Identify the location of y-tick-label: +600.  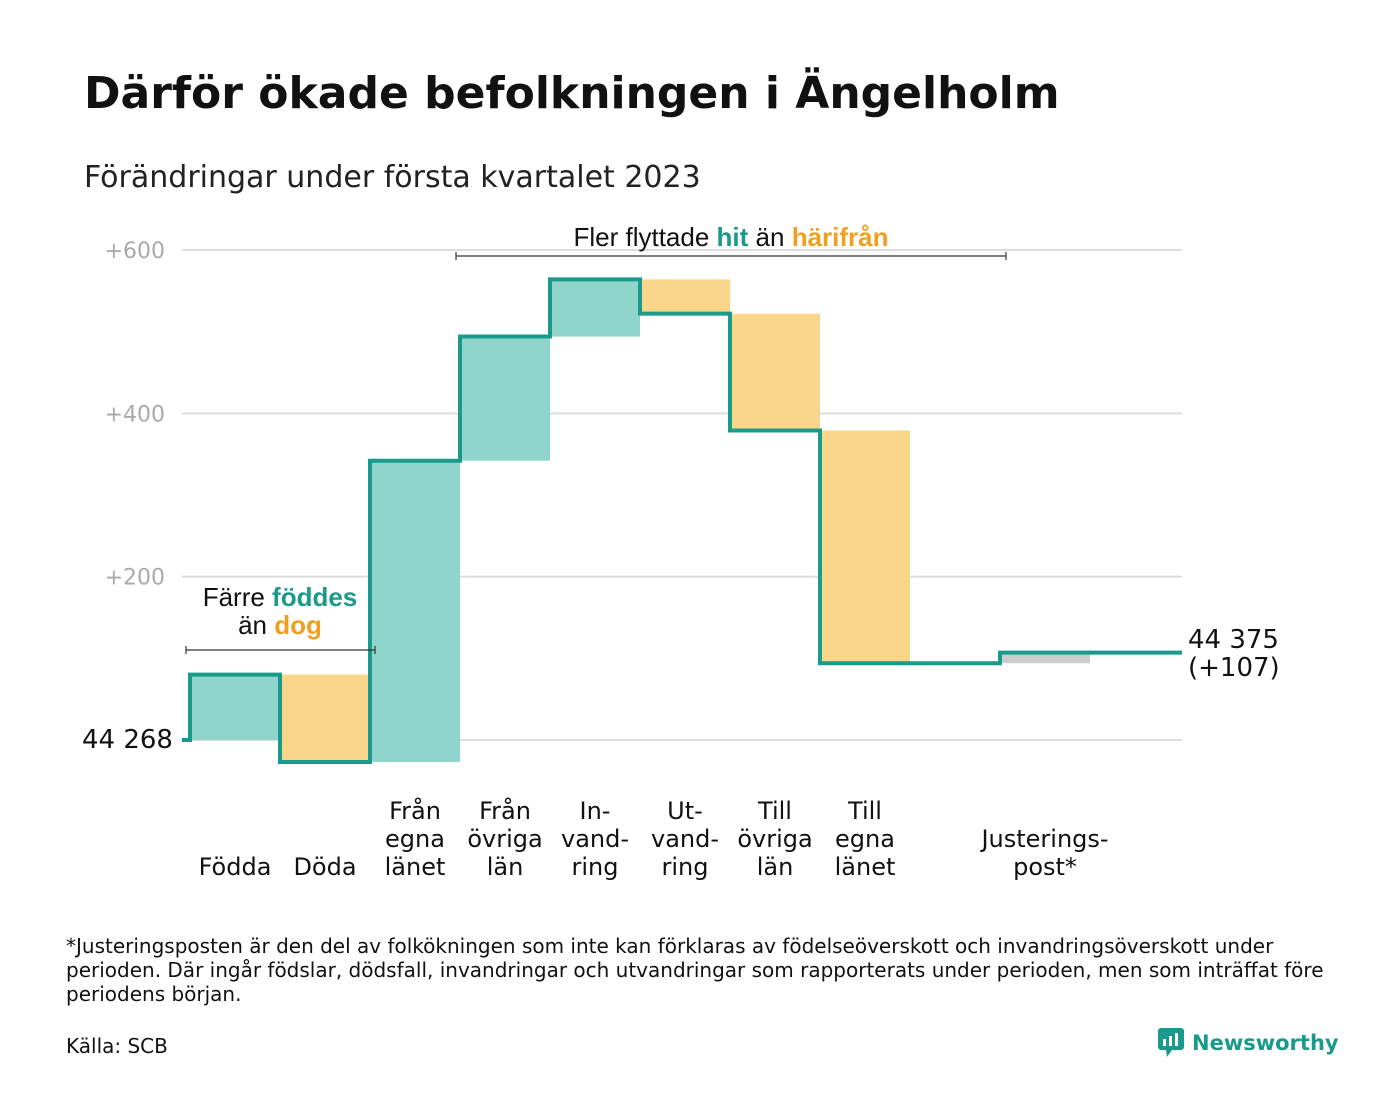
(135, 251).